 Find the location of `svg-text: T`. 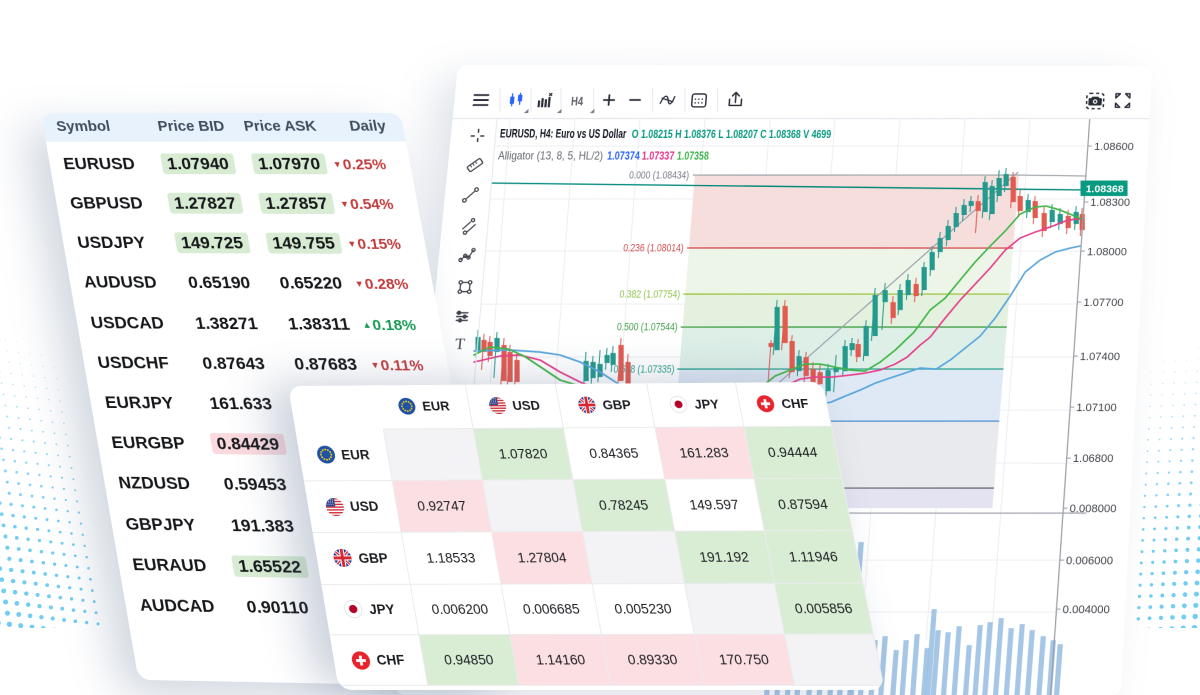

svg-text: T is located at coordinates (460, 344).